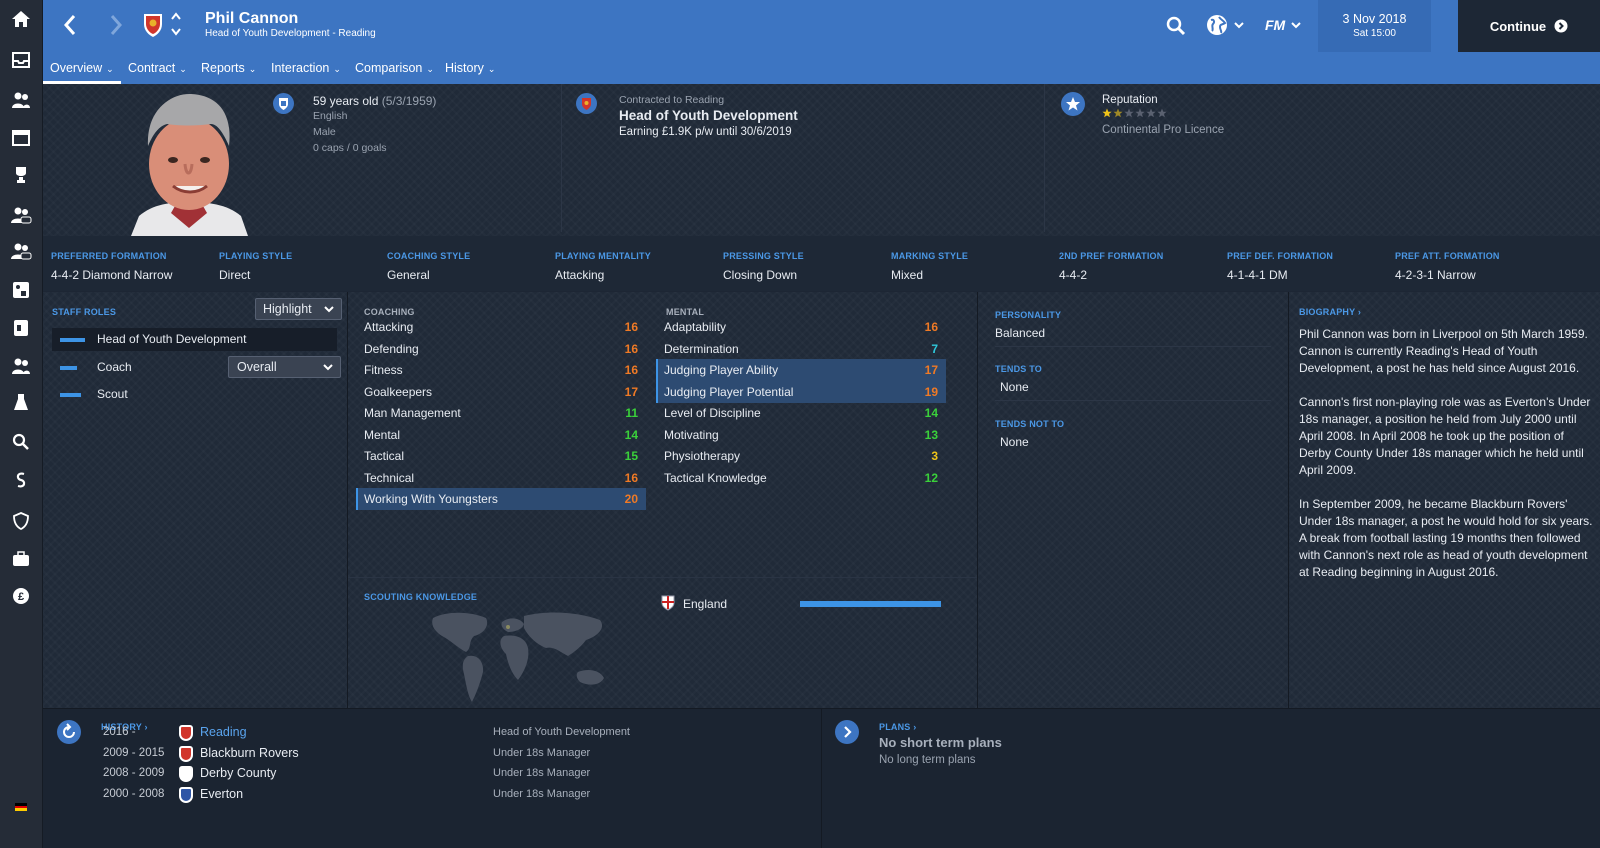  Describe the element at coordinates (157, 68) in the screenshot. I see `tab-contract: Contract ⌄` at that location.